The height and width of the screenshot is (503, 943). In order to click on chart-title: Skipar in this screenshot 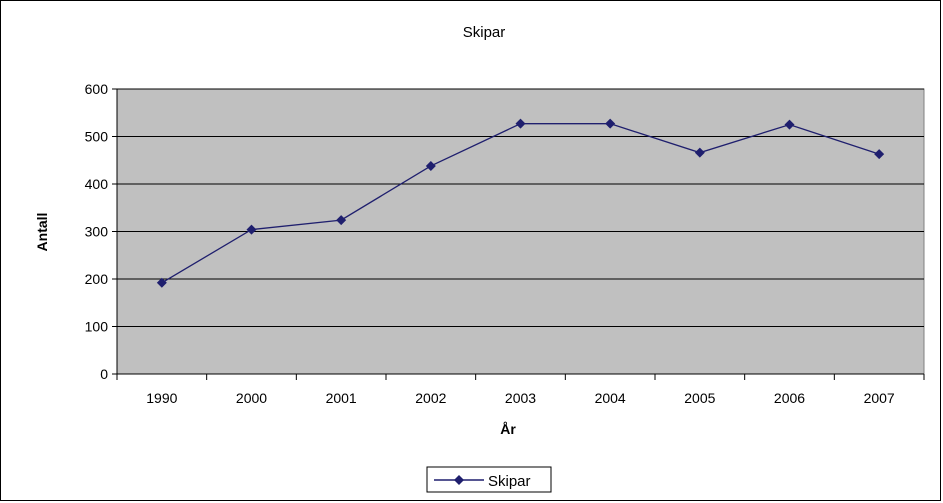, I will do `click(484, 32)`.